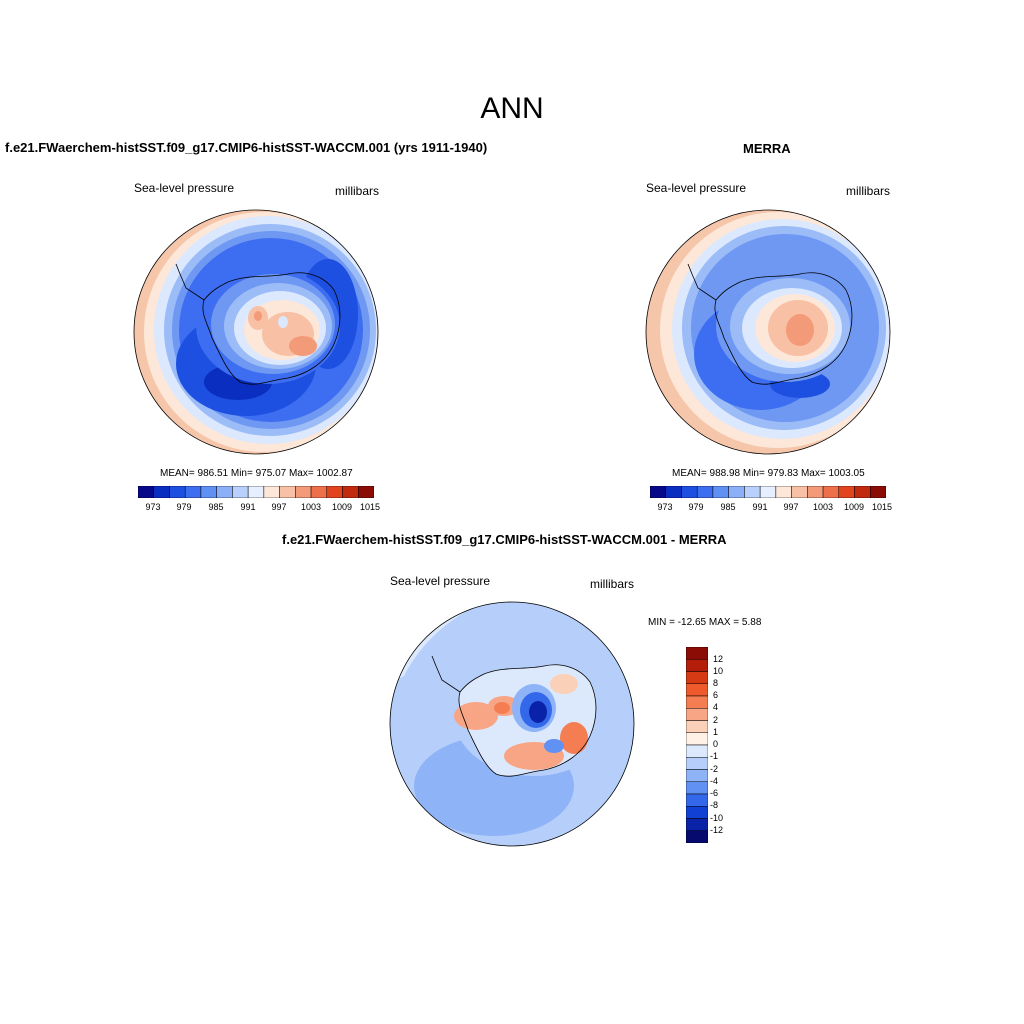 Image resolution: width=1024 pixels, height=1024 pixels. Describe the element at coordinates (153, 507) in the screenshot. I see `colorbar-1-tick: 973` at that location.